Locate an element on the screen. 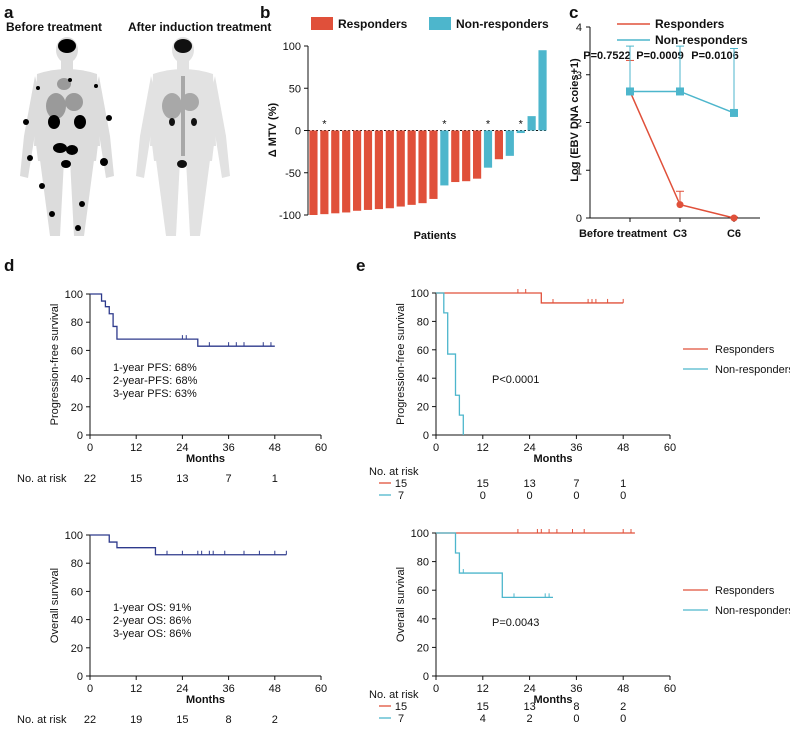  d-pfs-x-tick-label: 60 is located at coordinates (321, 448).